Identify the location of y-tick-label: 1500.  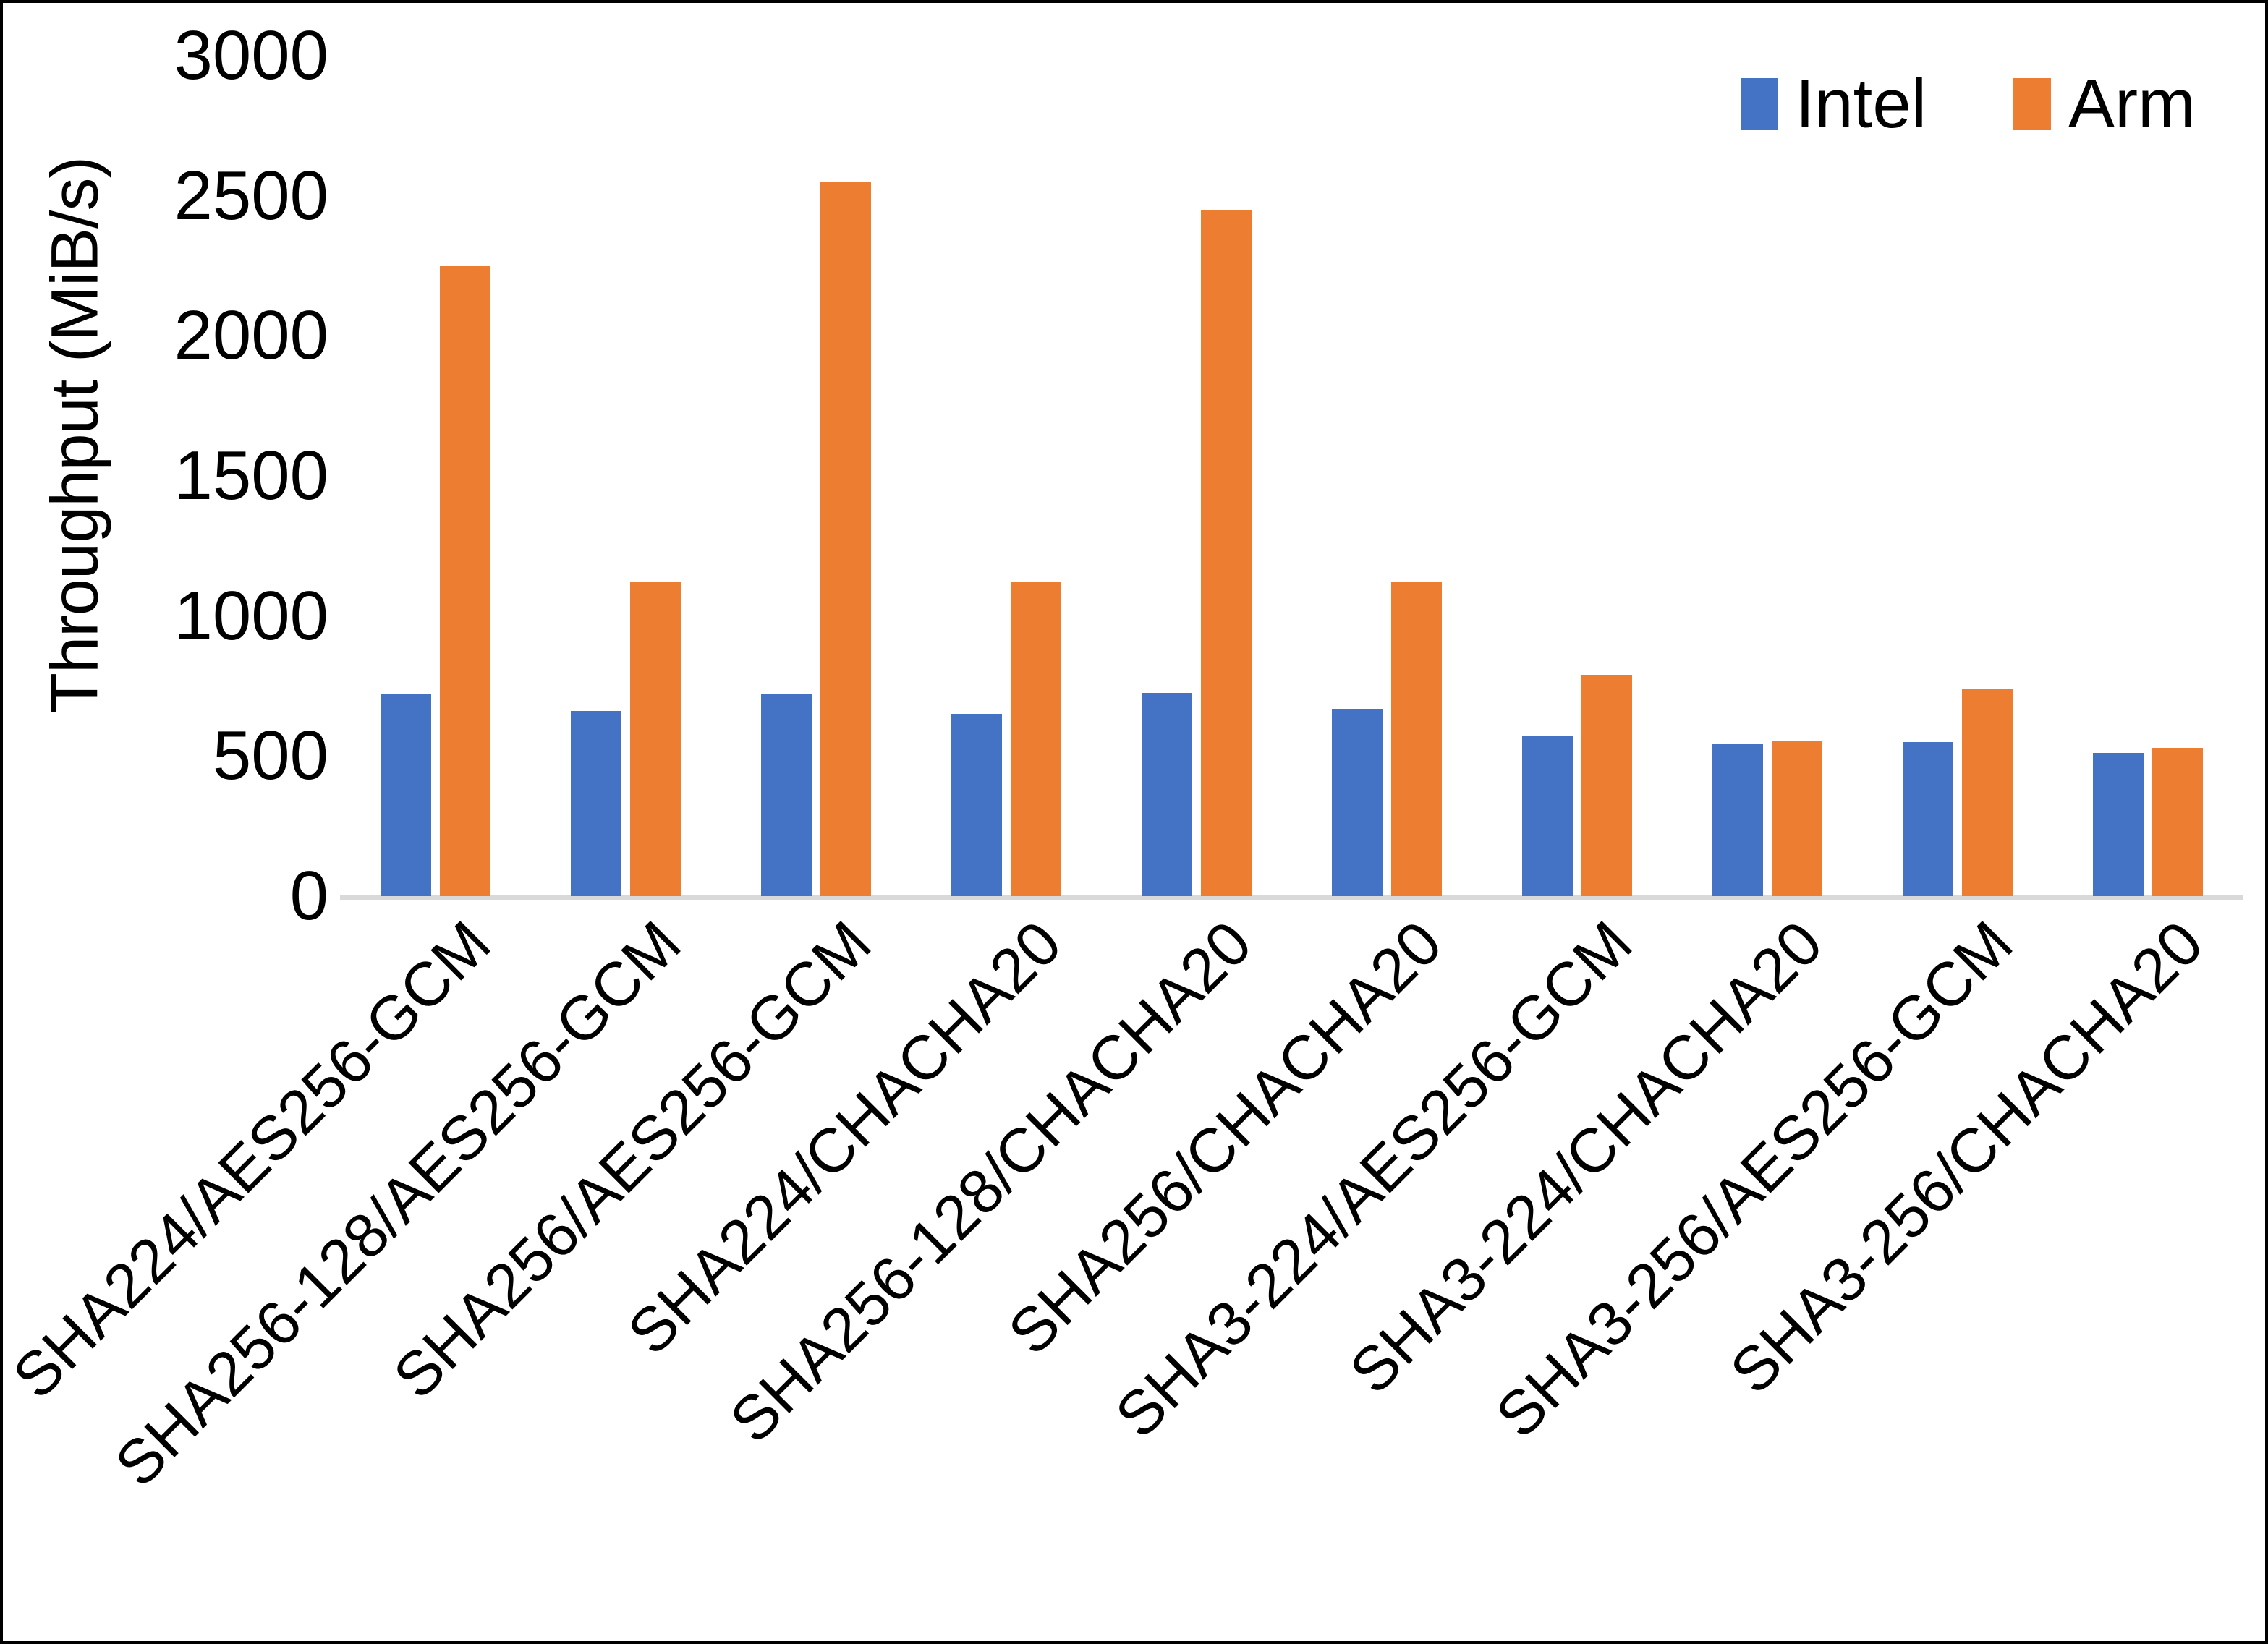
(251, 475).